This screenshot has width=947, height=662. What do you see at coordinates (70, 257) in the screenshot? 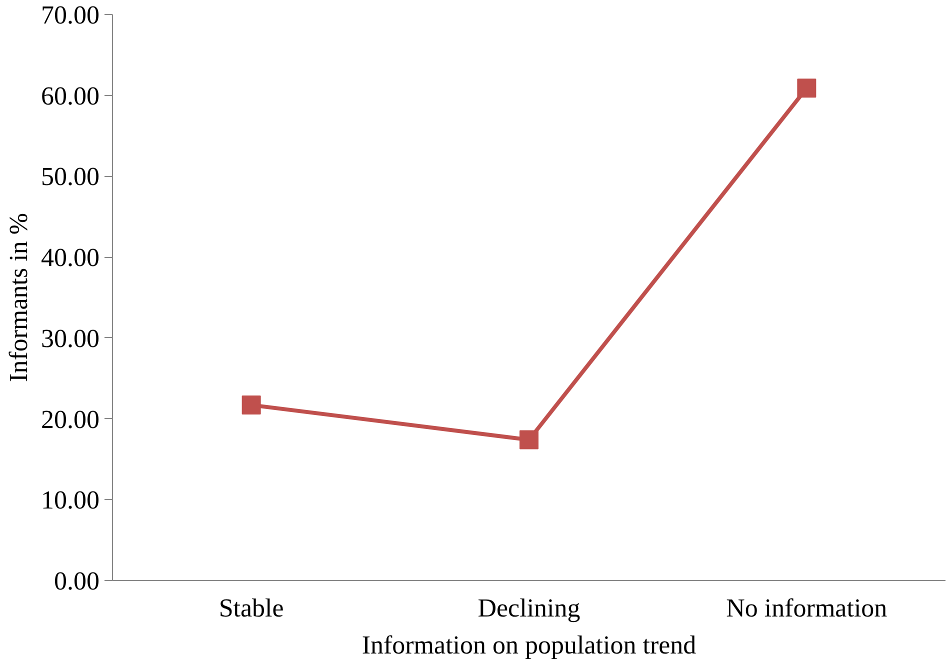
I see `y-tick-label: 40.00` at bounding box center [70, 257].